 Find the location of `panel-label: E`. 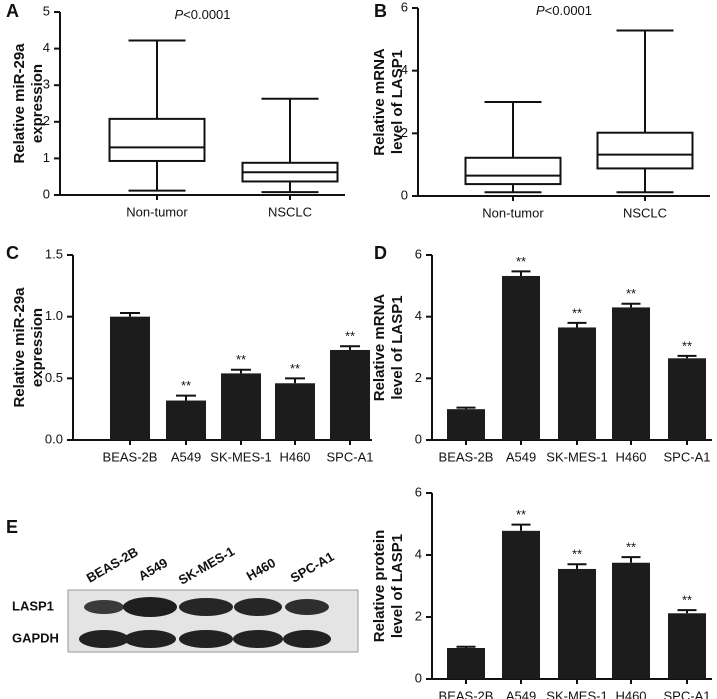

panel-label: E is located at coordinates (12, 527).